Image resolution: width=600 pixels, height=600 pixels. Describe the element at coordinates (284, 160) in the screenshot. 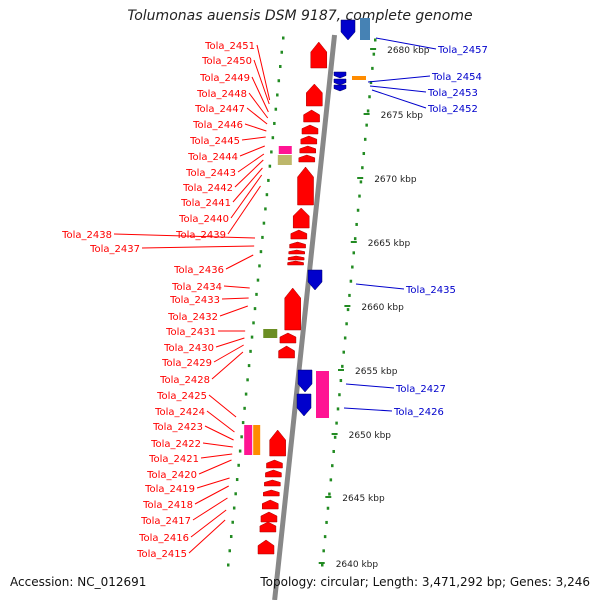

I see `gene-block-khaki` at that location.